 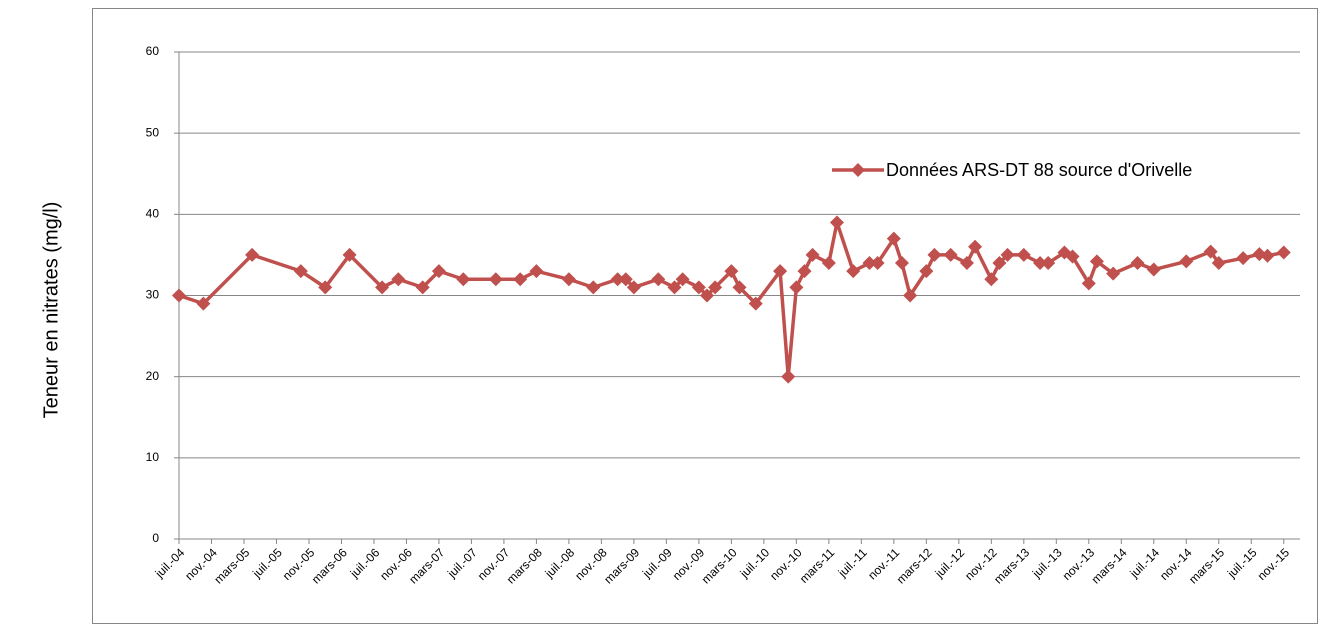 I want to click on legend-label: Données ARS-DT 88 source d'Orivelle, so click(x=1039, y=170).